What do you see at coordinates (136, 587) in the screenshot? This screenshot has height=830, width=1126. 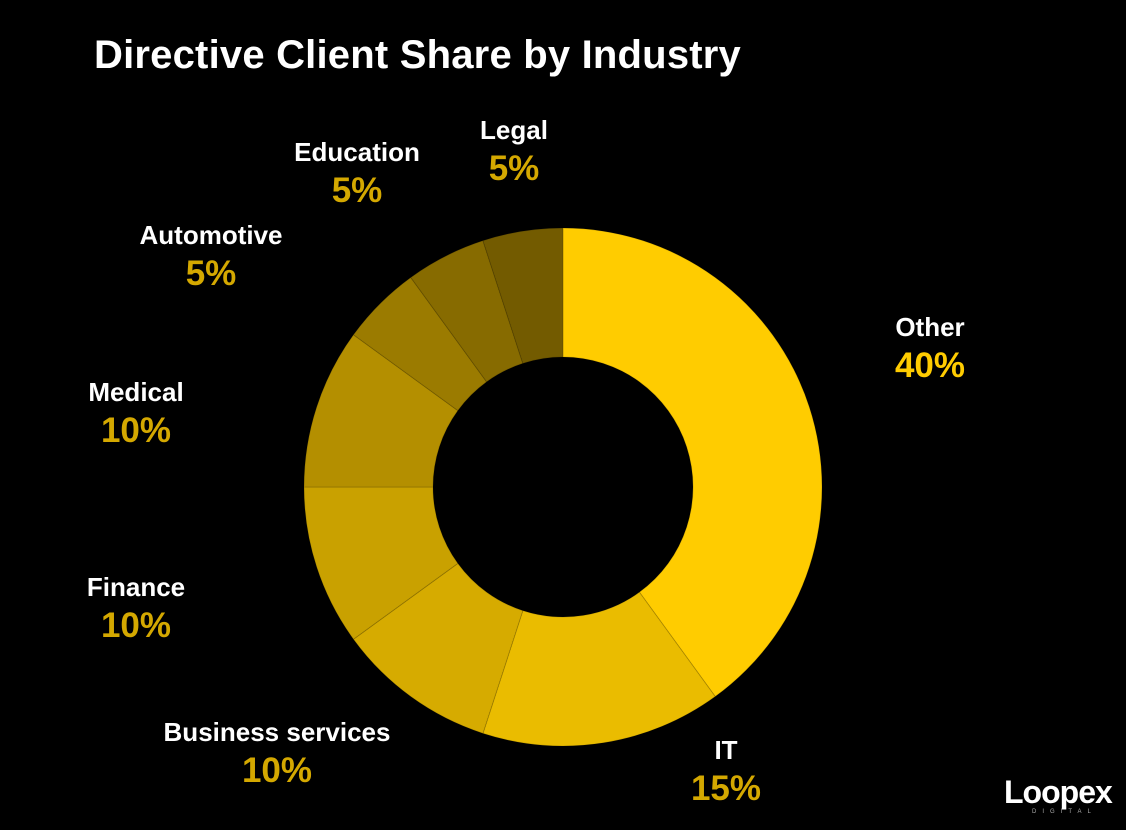 I see `slice-category-label: Finance` at bounding box center [136, 587].